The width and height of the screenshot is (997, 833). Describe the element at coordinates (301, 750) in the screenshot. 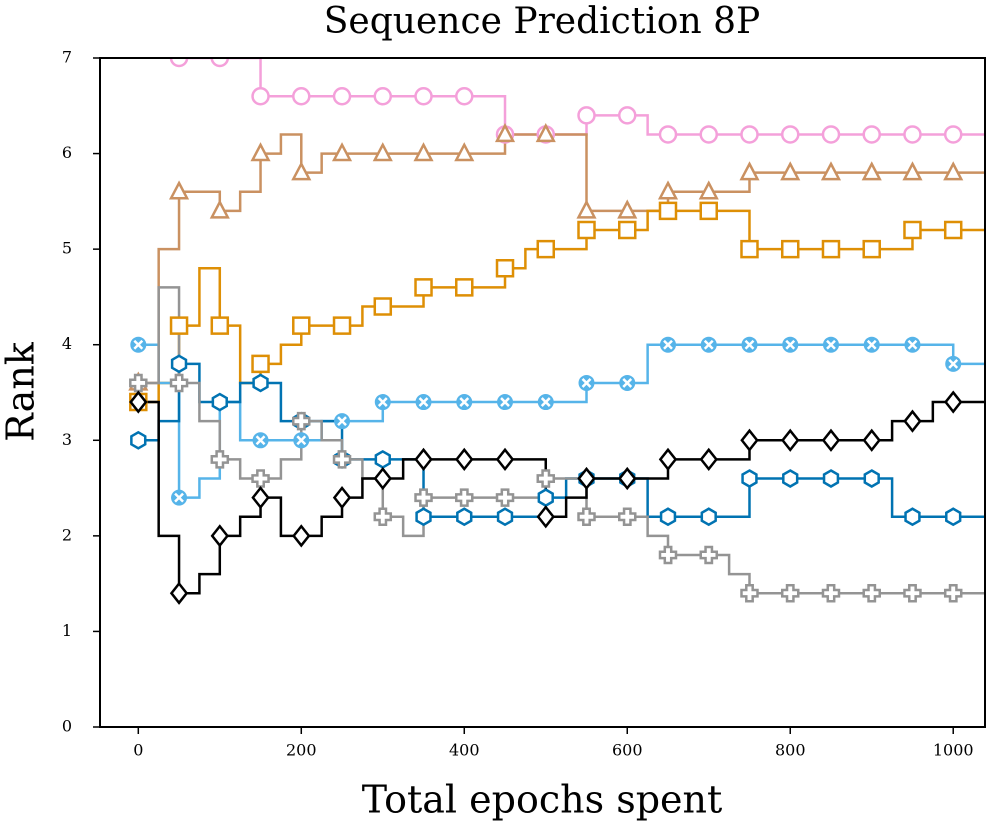

I see `x-tick-label: 200` at that location.